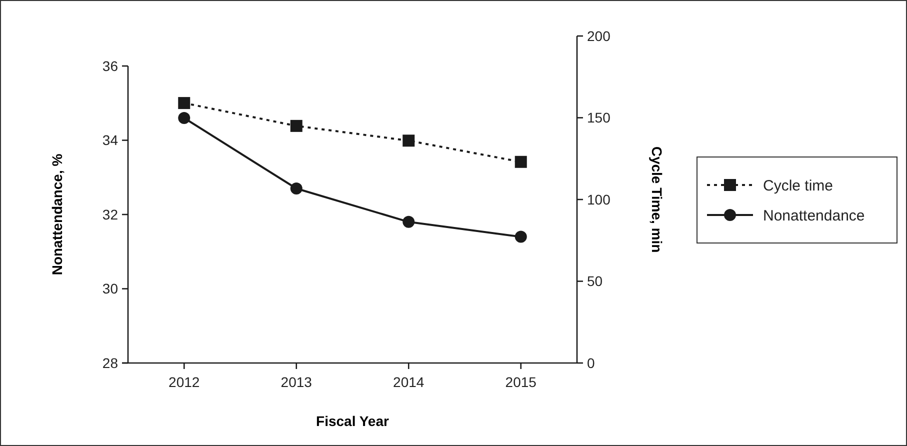 The height and width of the screenshot is (446, 907). What do you see at coordinates (110, 66) in the screenshot?
I see `y-tick-label: 36` at bounding box center [110, 66].